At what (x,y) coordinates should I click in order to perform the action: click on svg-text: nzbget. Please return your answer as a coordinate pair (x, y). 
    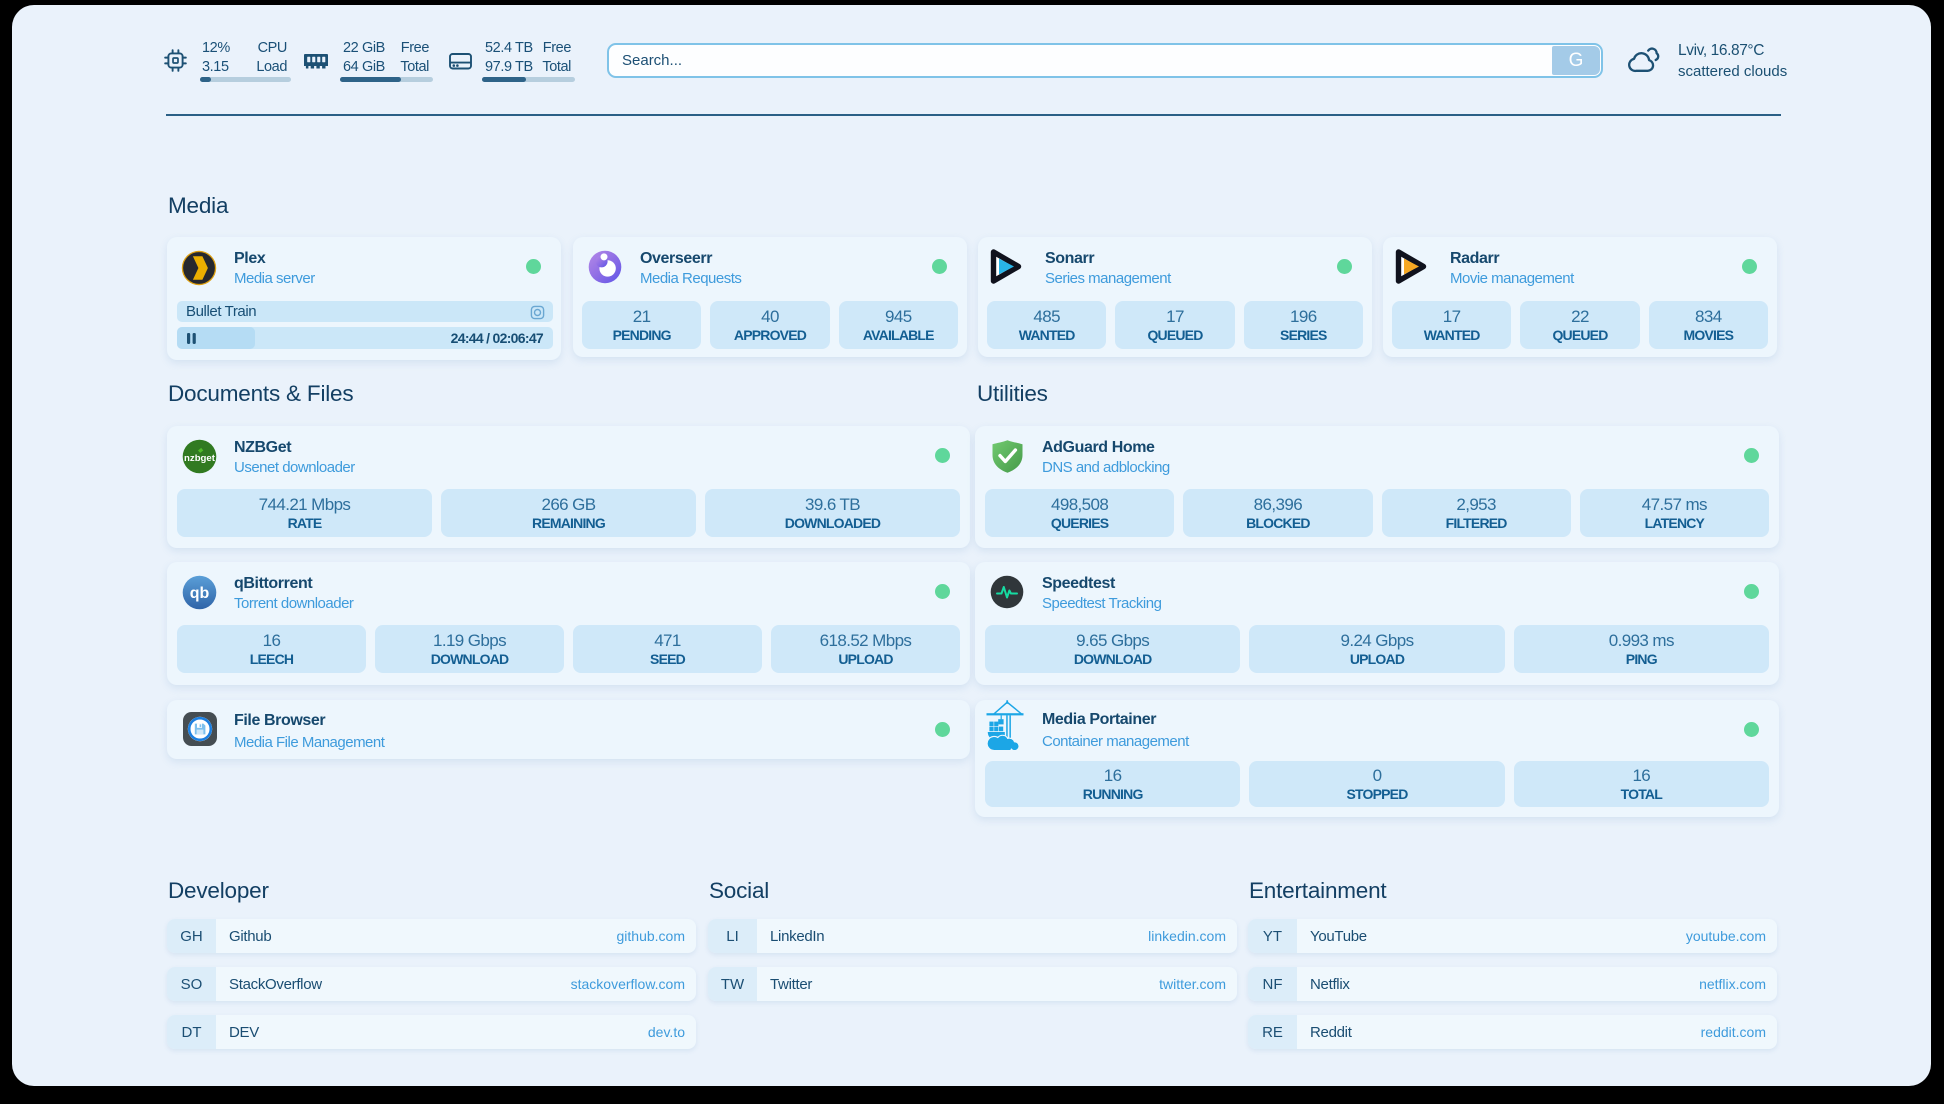
    Looking at the image, I should click on (200, 458).